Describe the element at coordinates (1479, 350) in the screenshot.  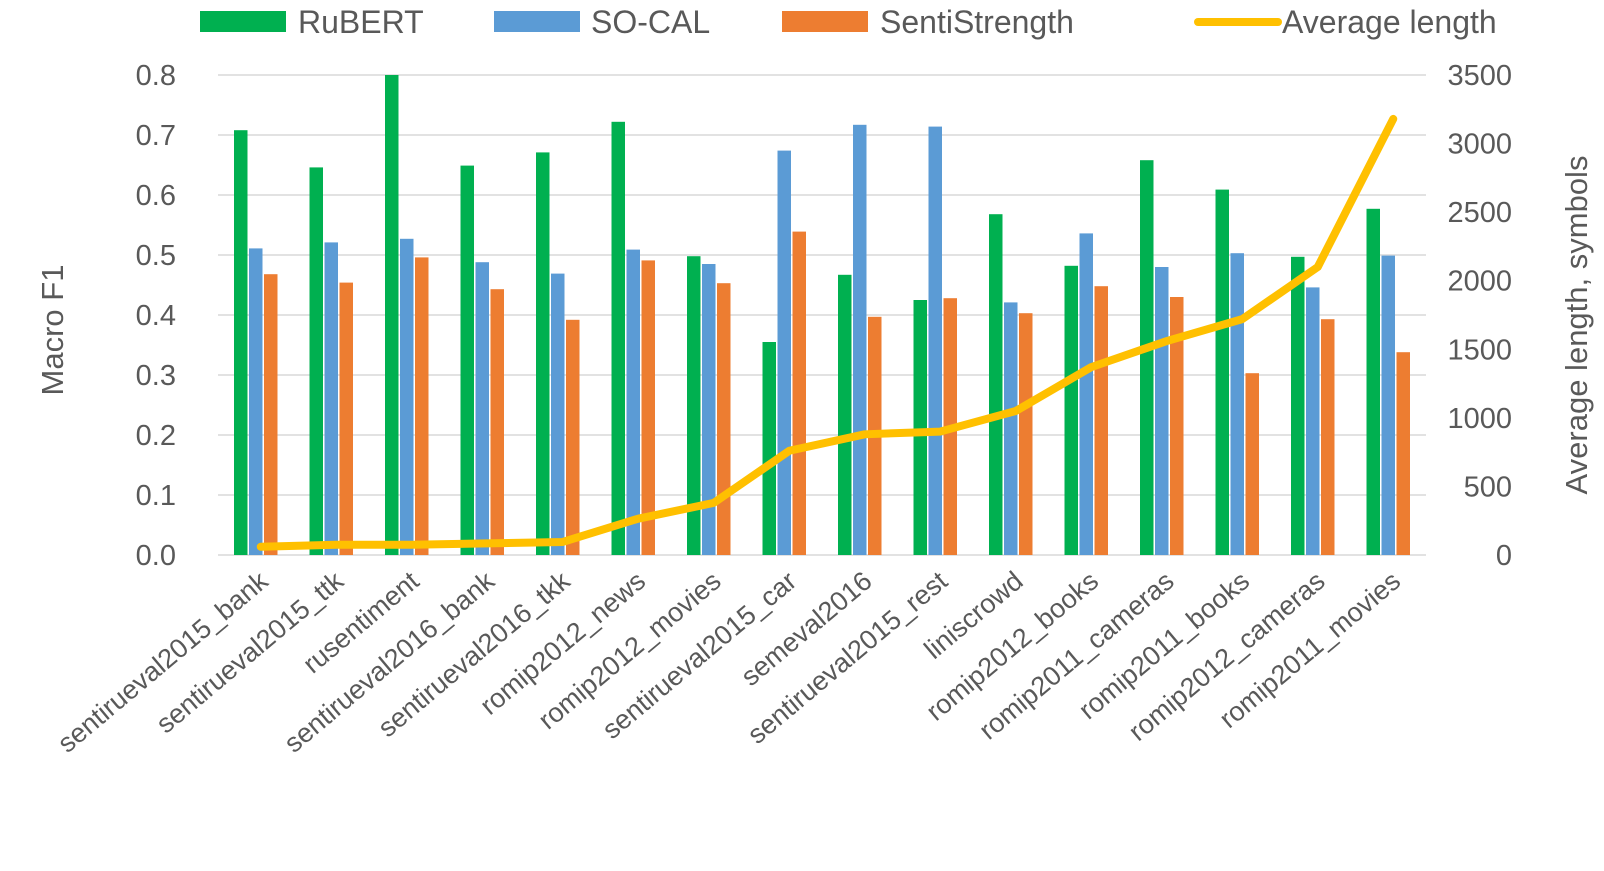
I see `y2-tick-label: 1500` at that location.